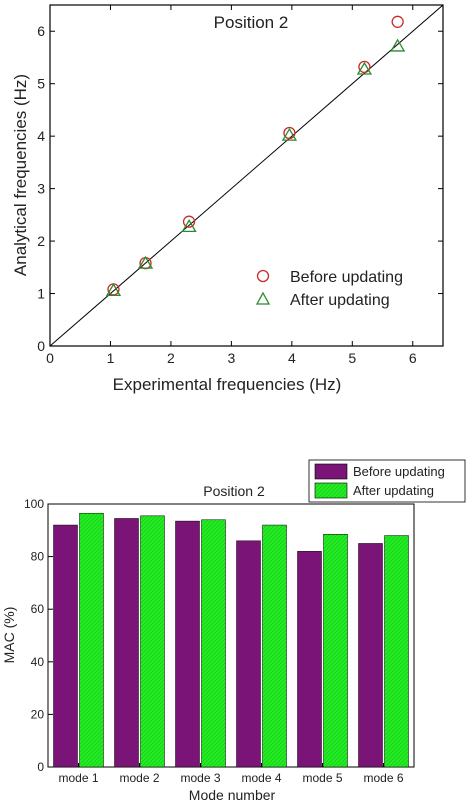 The image size is (474, 806). What do you see at coordinates (263, 276) in the screenshot?
I see `legend-circle-marker` at bounding box center [263, 276].